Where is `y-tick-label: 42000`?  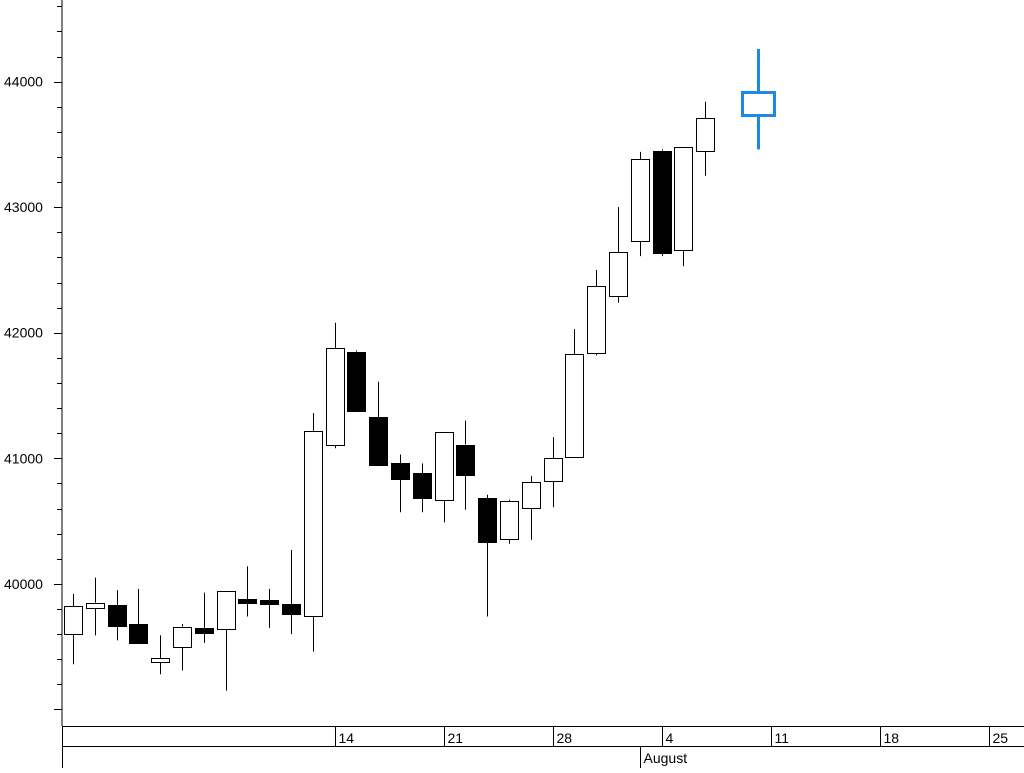 y-tick-label: 42000 is located at coordinates (23, 333).